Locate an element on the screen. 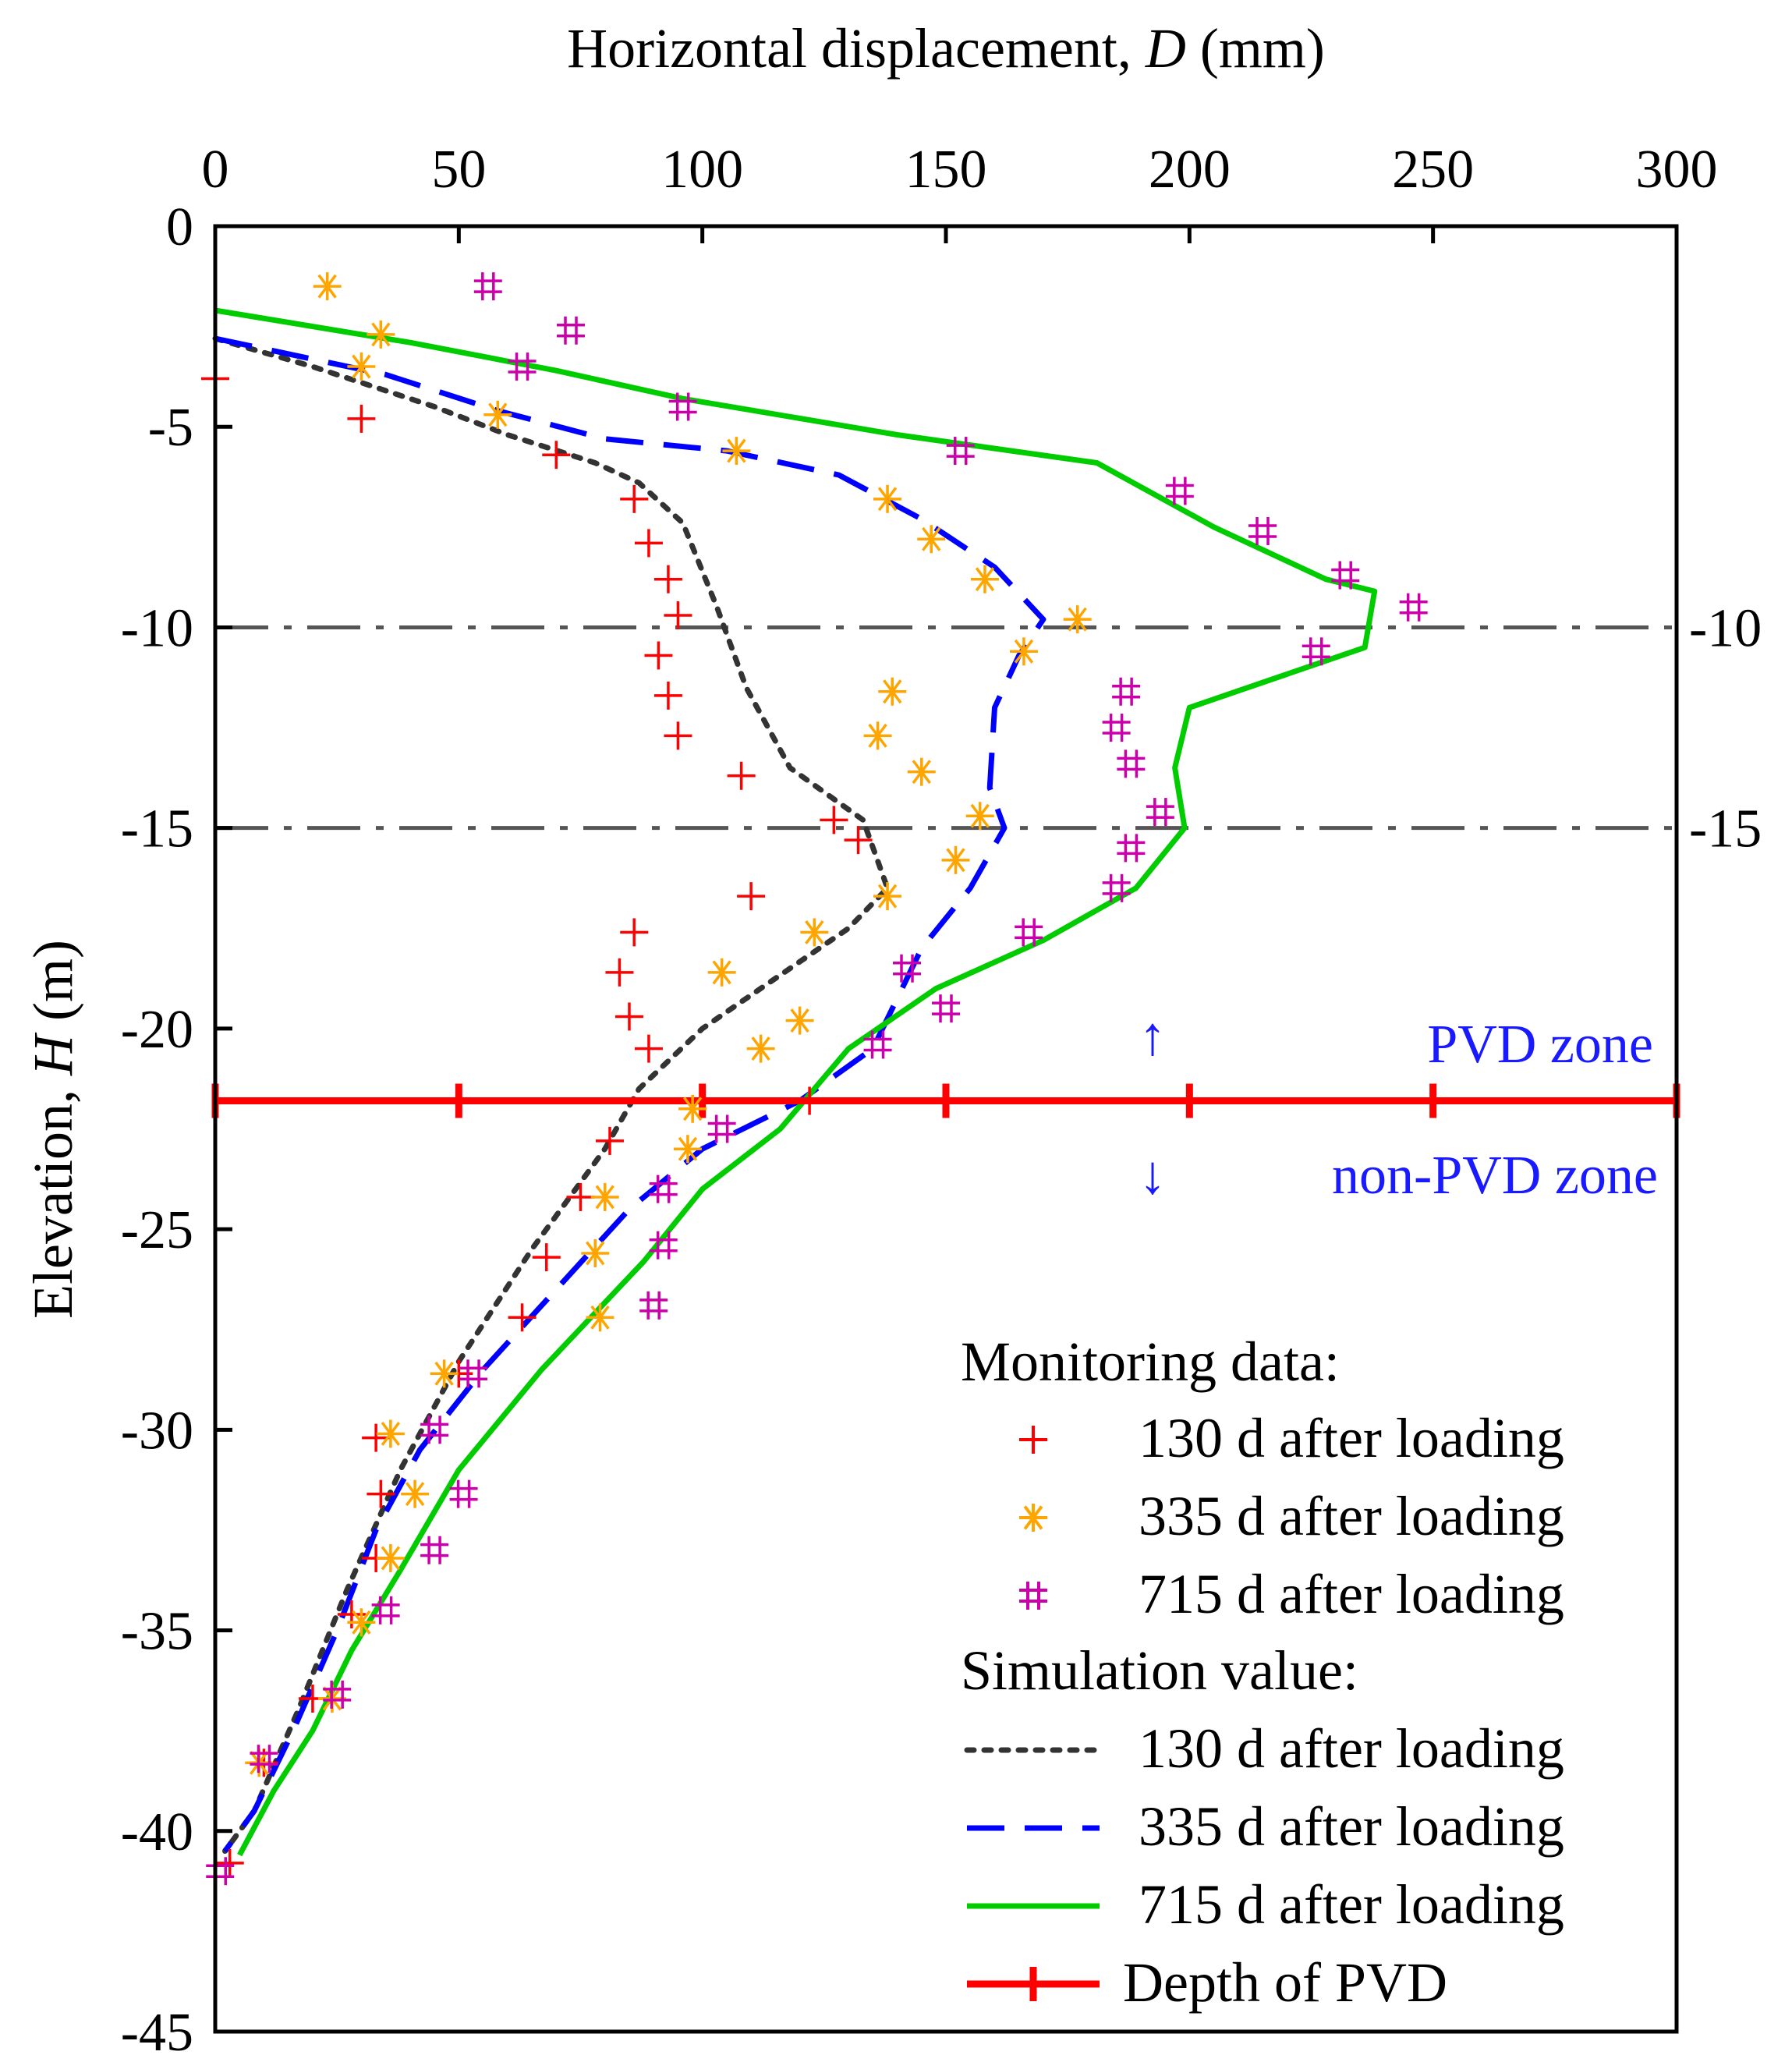 Image resolution: width=1792 pixels, height=2055 pixels. legend-simulation-130d: 130 d after loading is located at coordinates (1351, 1748).